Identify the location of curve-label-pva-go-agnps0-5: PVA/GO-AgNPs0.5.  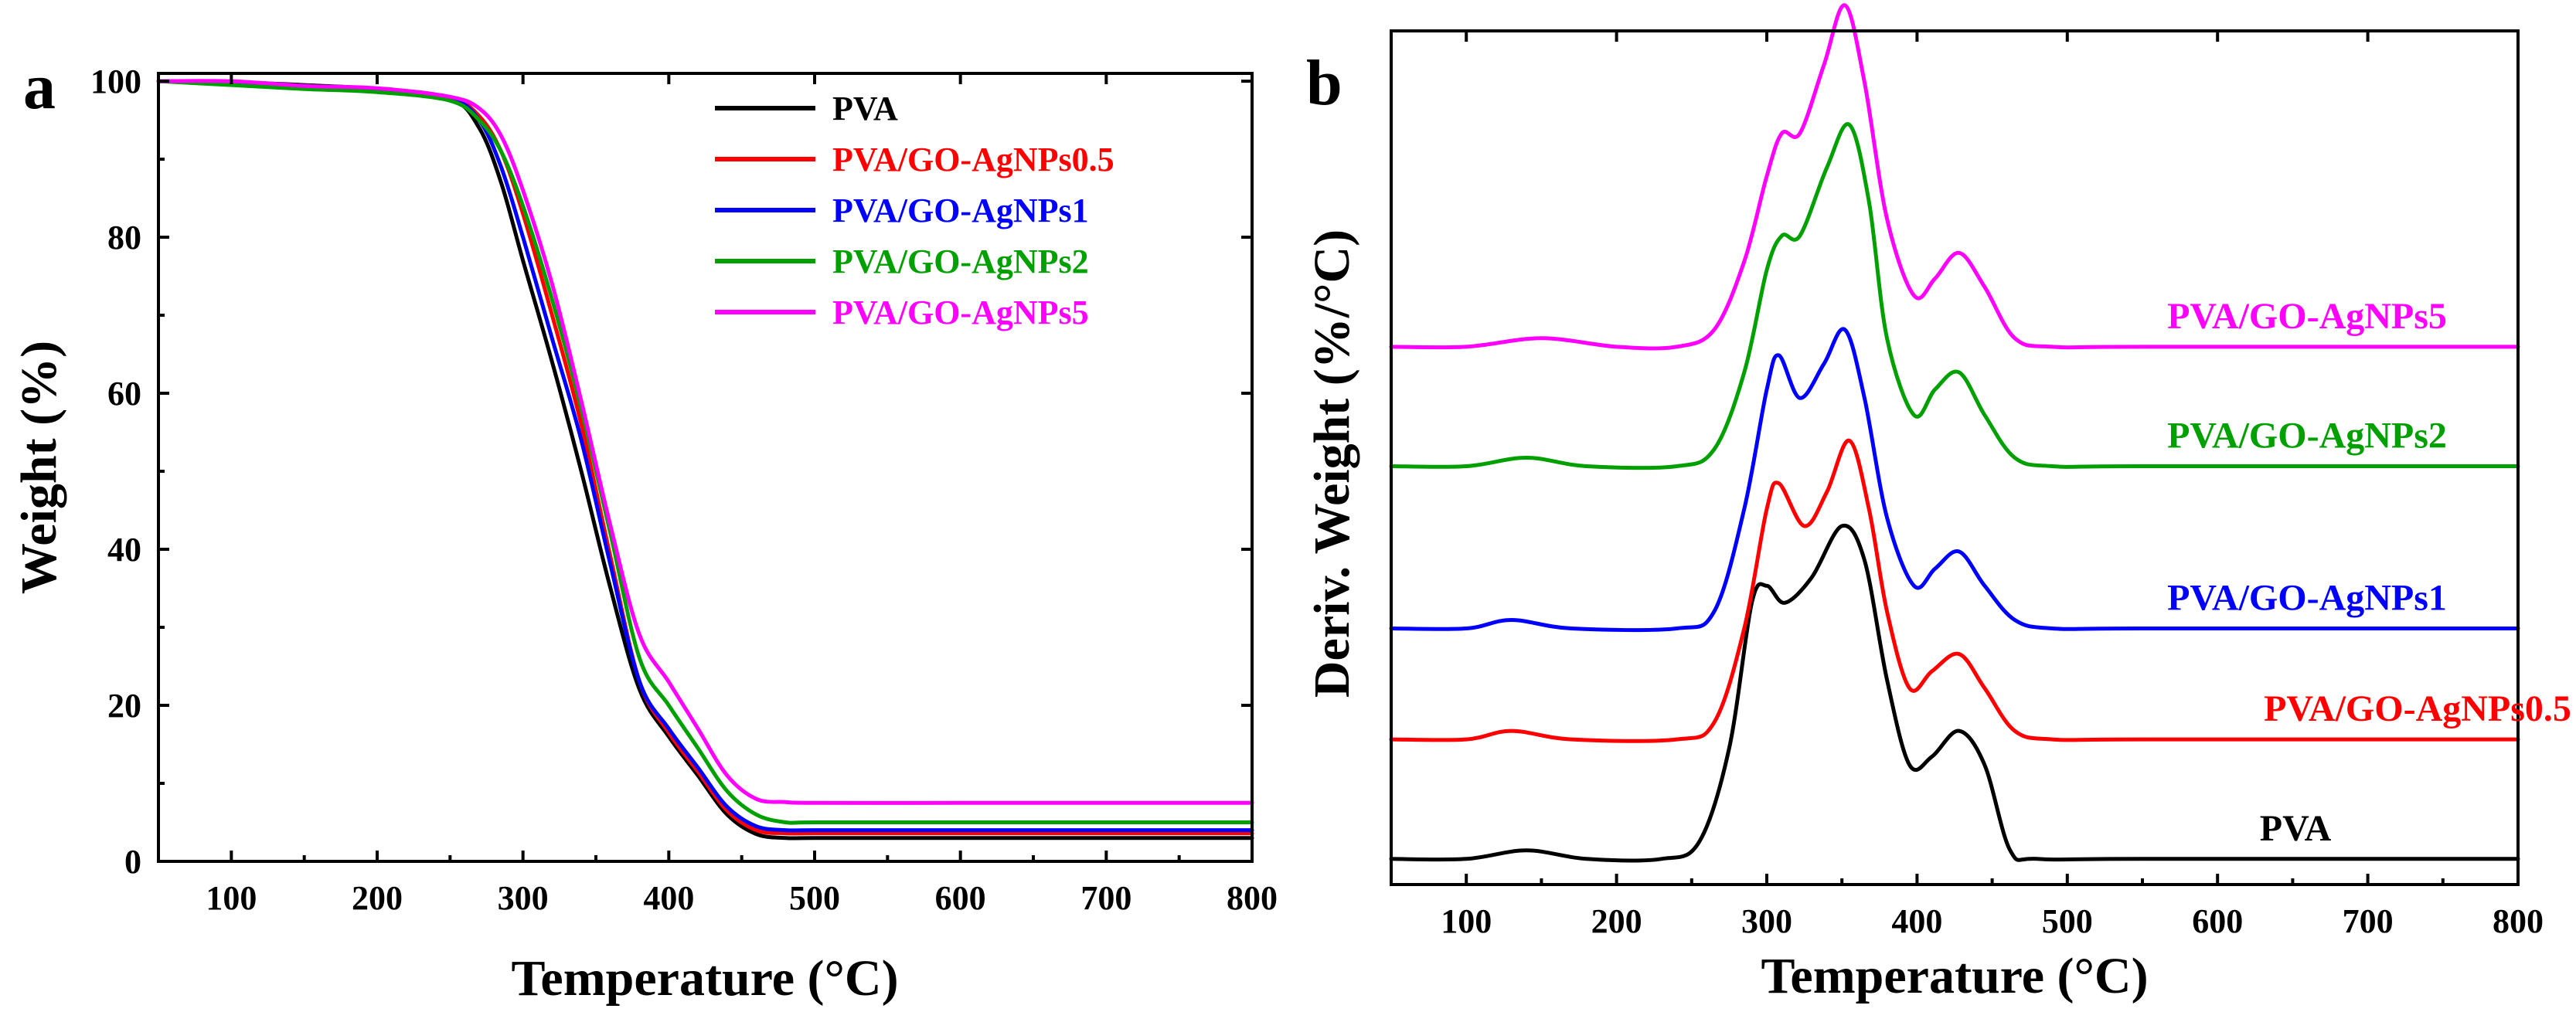
(2417, 708).